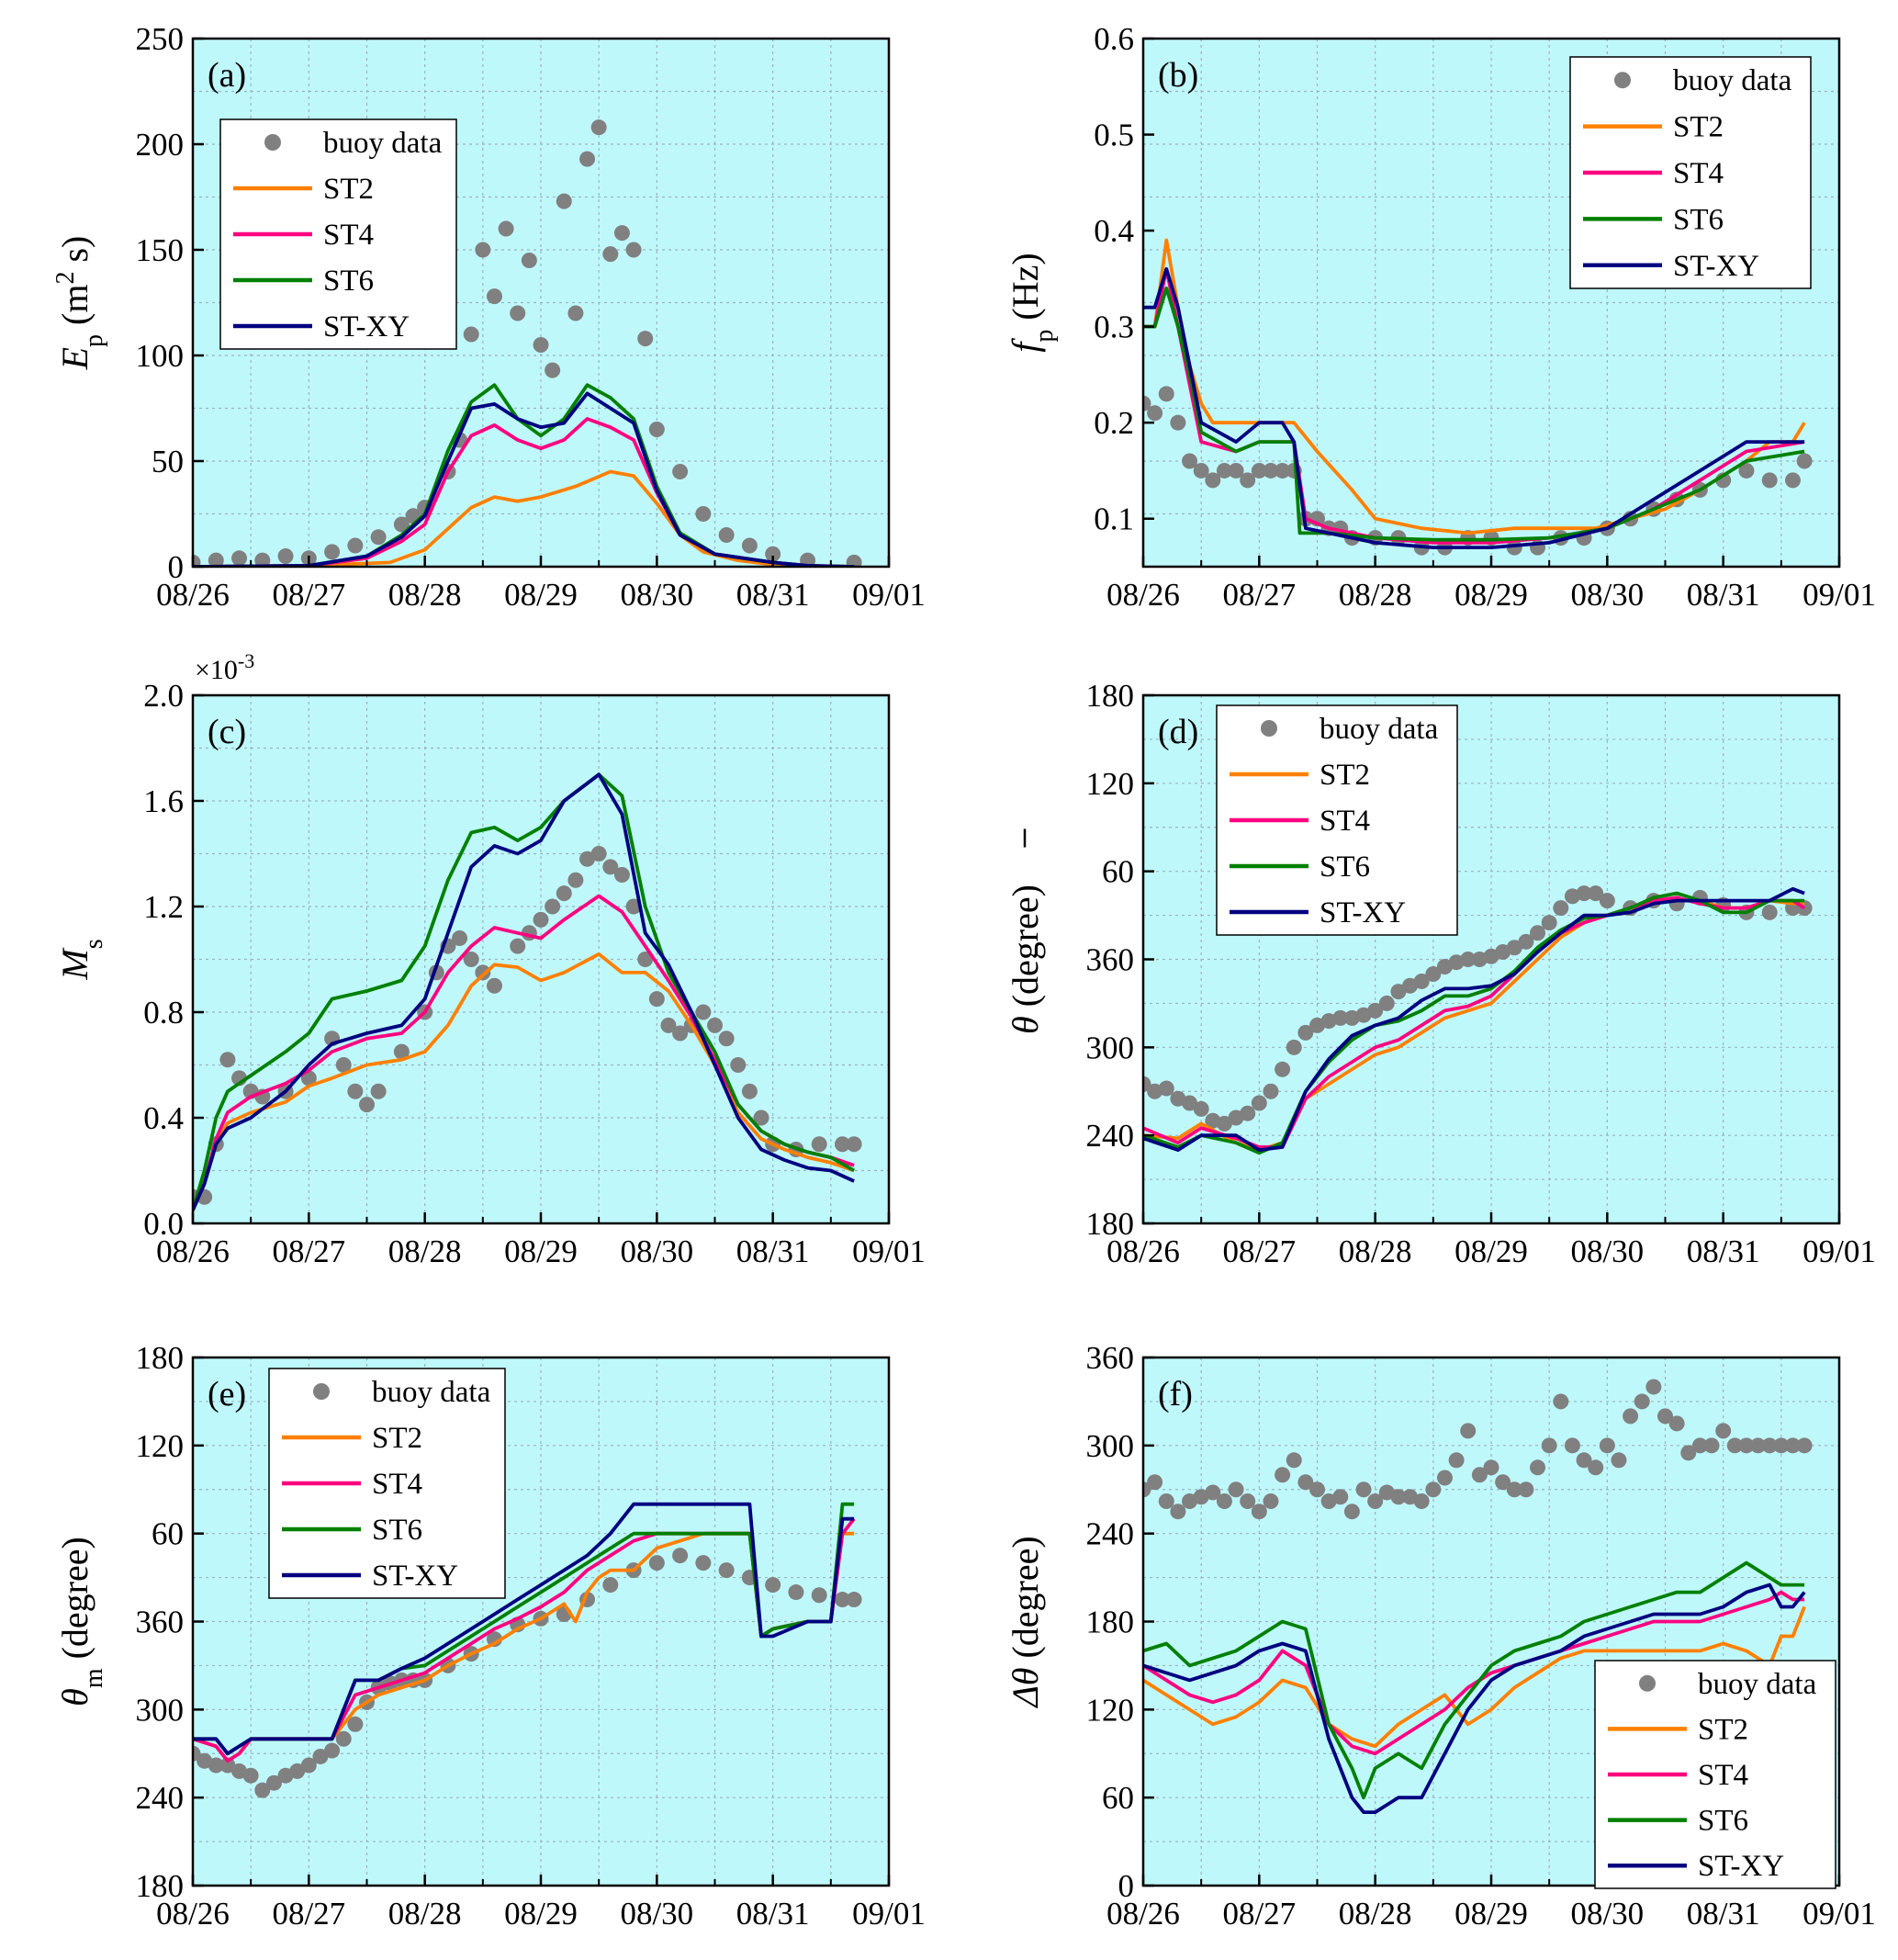  Describe the element at coordinates (1607, 1251) in the screenshot. I see `x-tick-label: 08/30` at that location.